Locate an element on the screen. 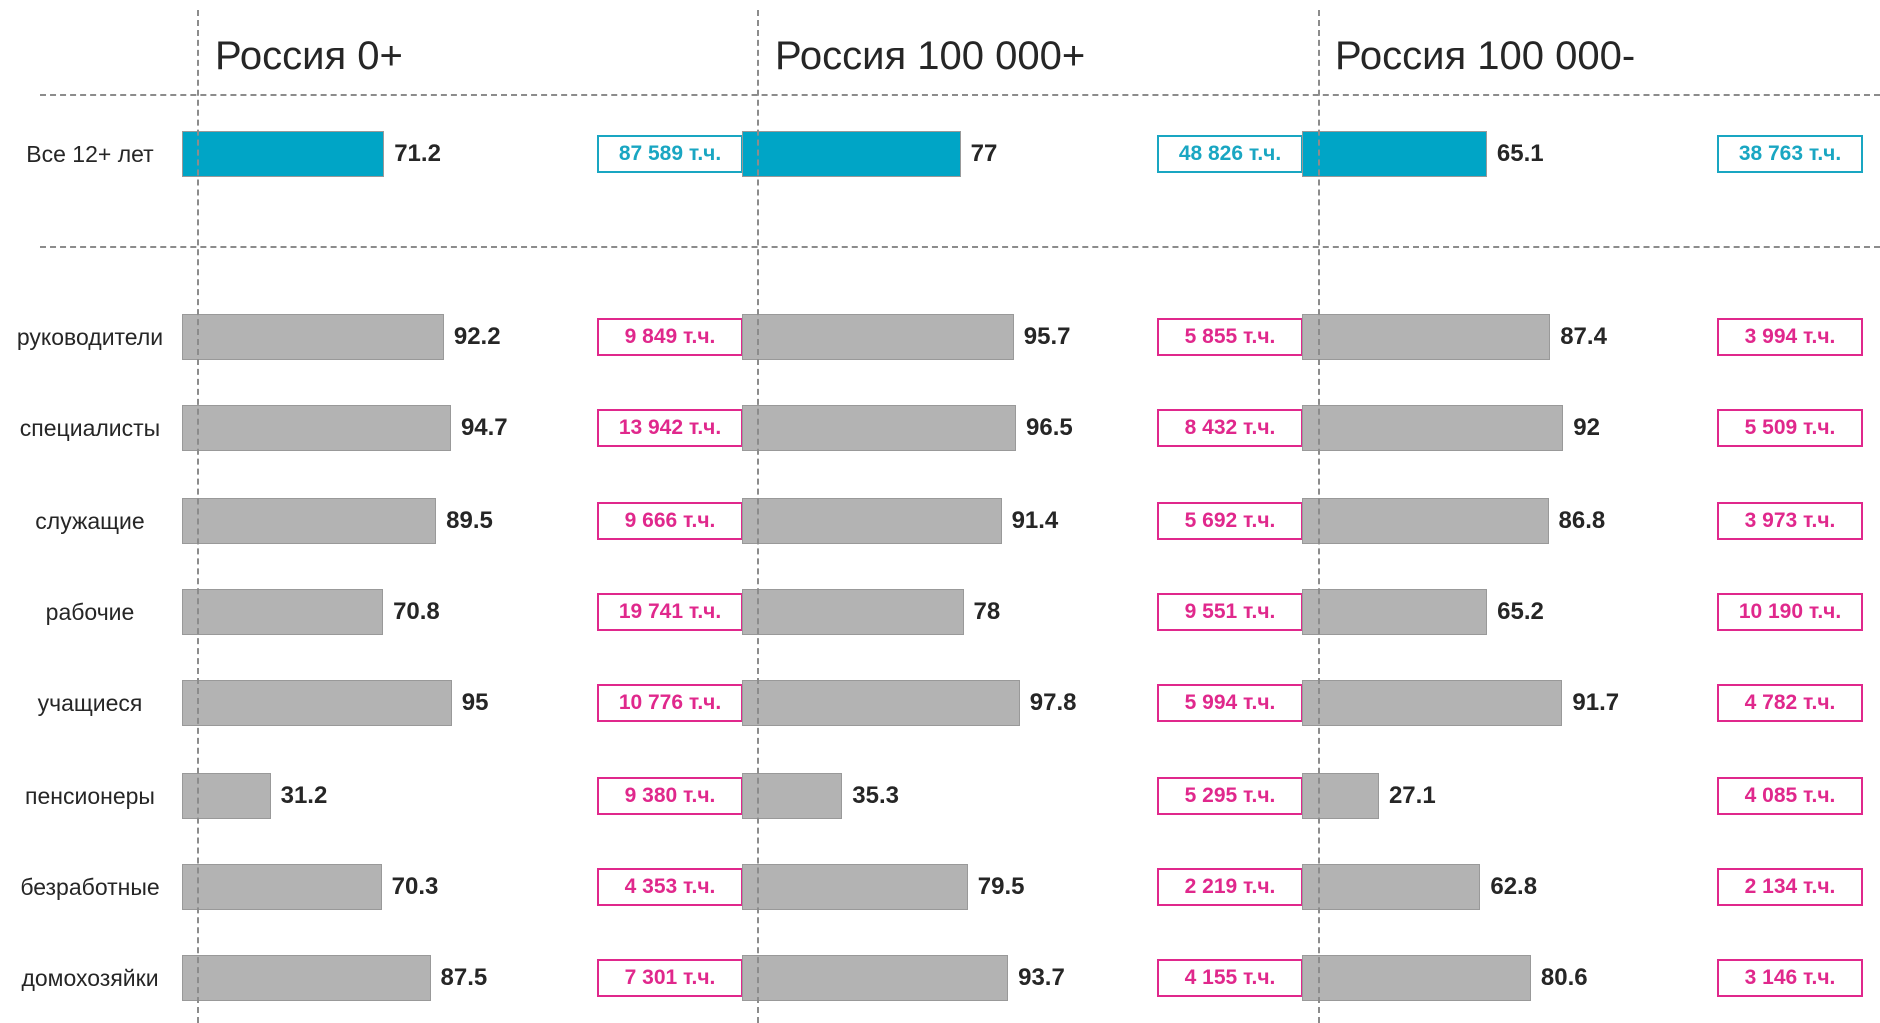 Image resolution: width=1880 pixels, height=1023 pixels. value-label: 92 is located at coordinates (1586, 427).